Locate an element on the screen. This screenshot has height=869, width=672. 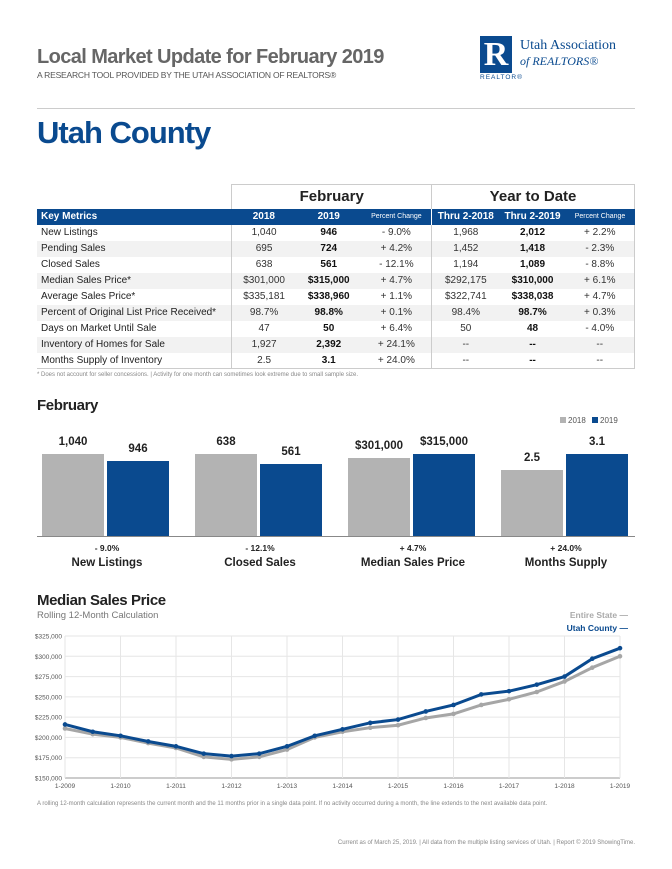
metric-value: - 9.0% is located at coordinates (396, 232).